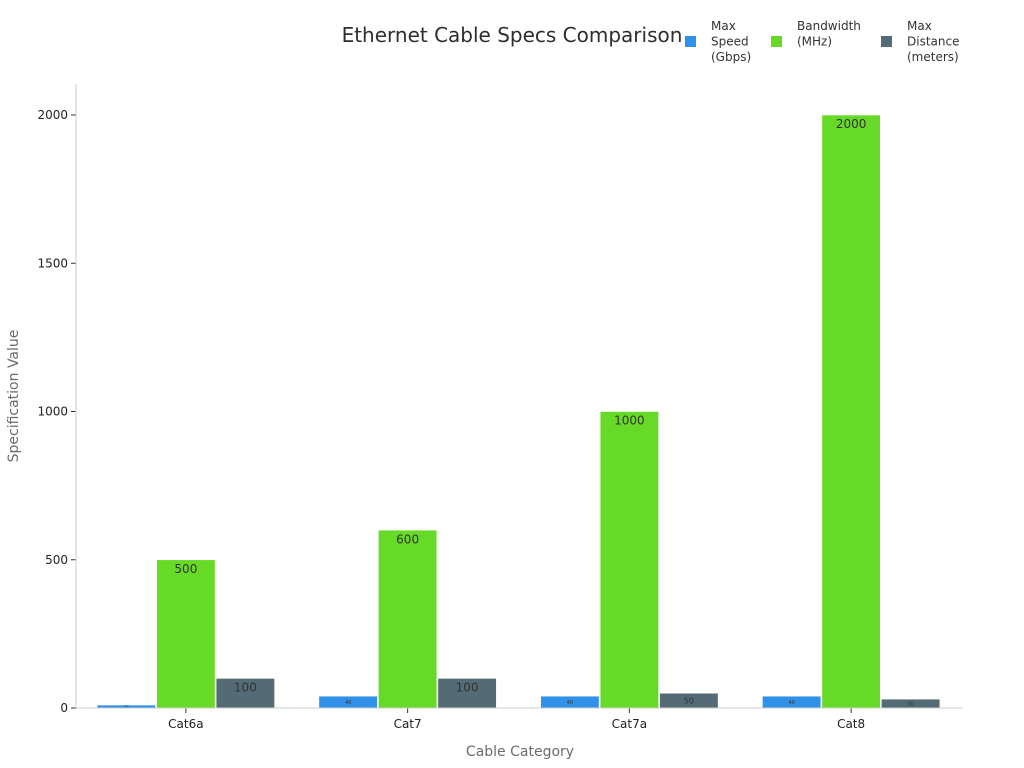  Describe the element at coordinates (629, 724) in the screenshot. I see `x-tick-label: Cat7a` at that location.